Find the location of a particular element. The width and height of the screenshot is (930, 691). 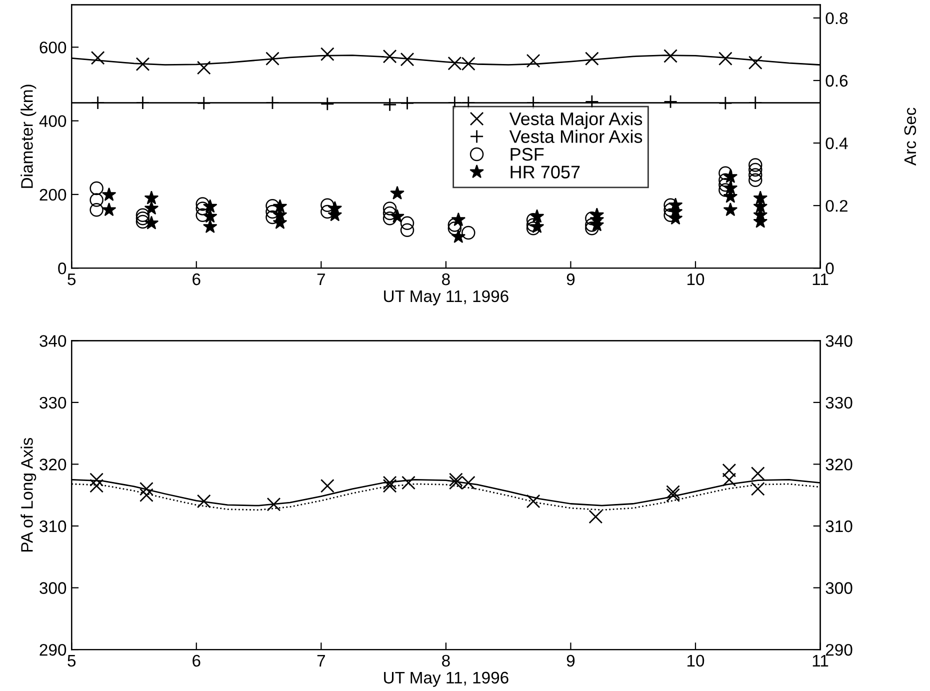

y2-tick-label: 320 is located at coordinates (839, 464).